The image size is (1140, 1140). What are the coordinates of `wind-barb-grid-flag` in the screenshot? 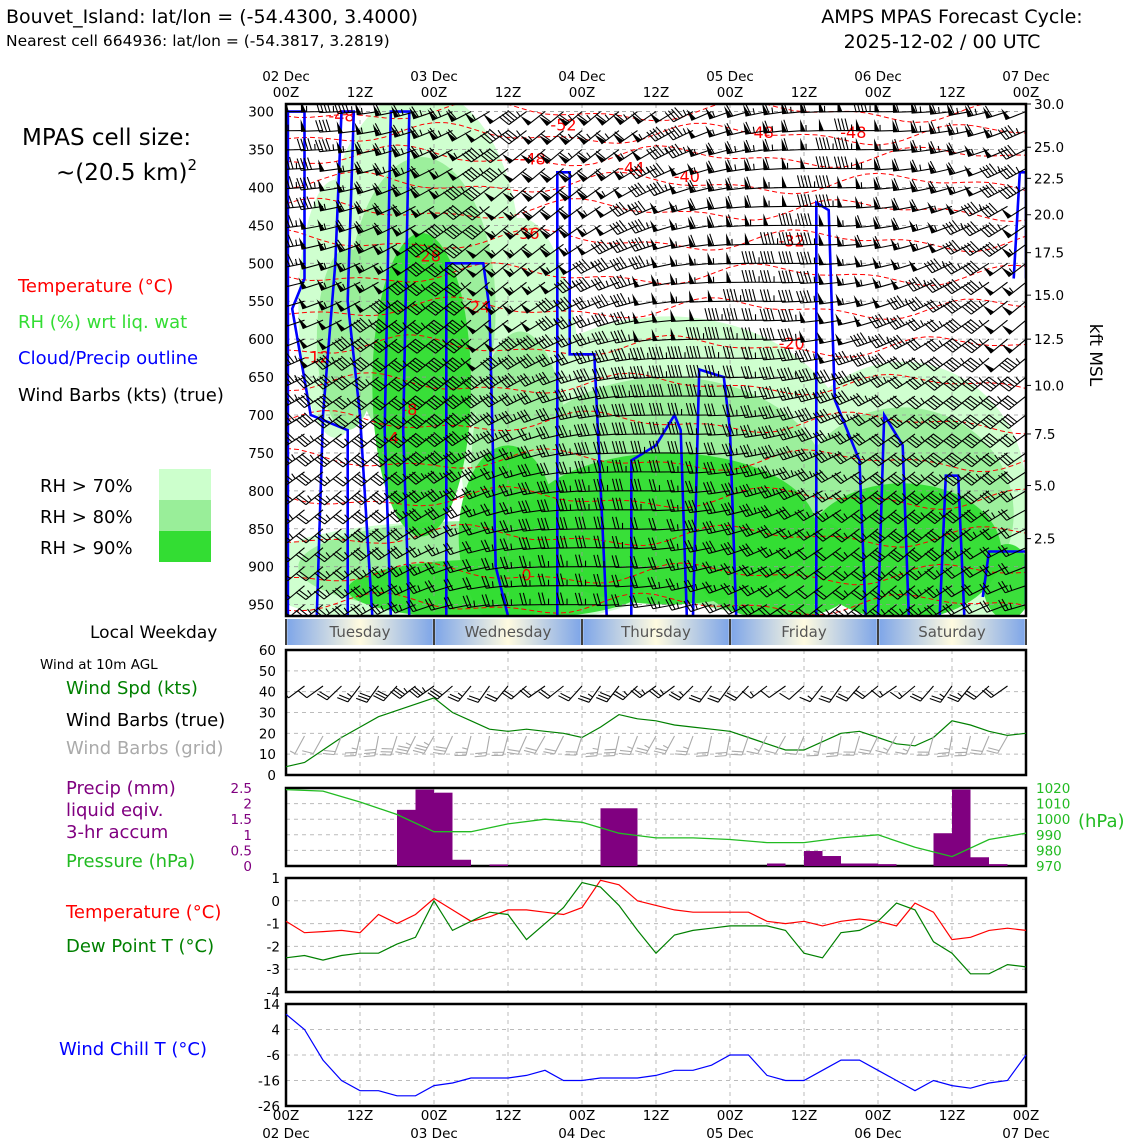 It's located at (440, 750).